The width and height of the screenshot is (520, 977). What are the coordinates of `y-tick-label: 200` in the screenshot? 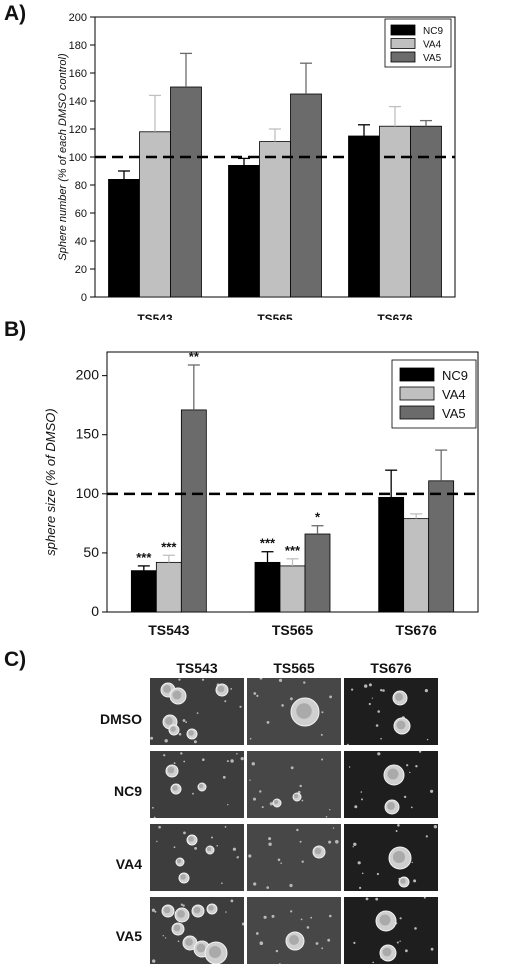 It's located at (78, 18).